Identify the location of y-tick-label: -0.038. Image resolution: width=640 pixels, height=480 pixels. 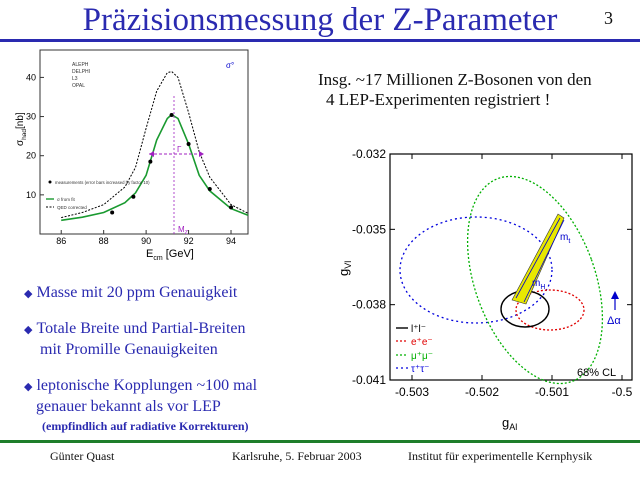
(369, 305).